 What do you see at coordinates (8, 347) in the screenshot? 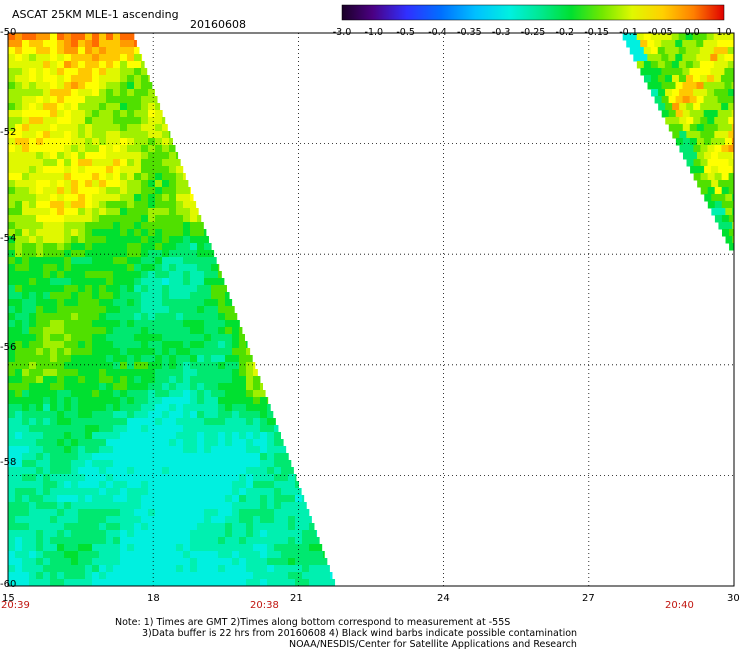
I see `lat-label-56: -56` at bounding box center [8, 347].